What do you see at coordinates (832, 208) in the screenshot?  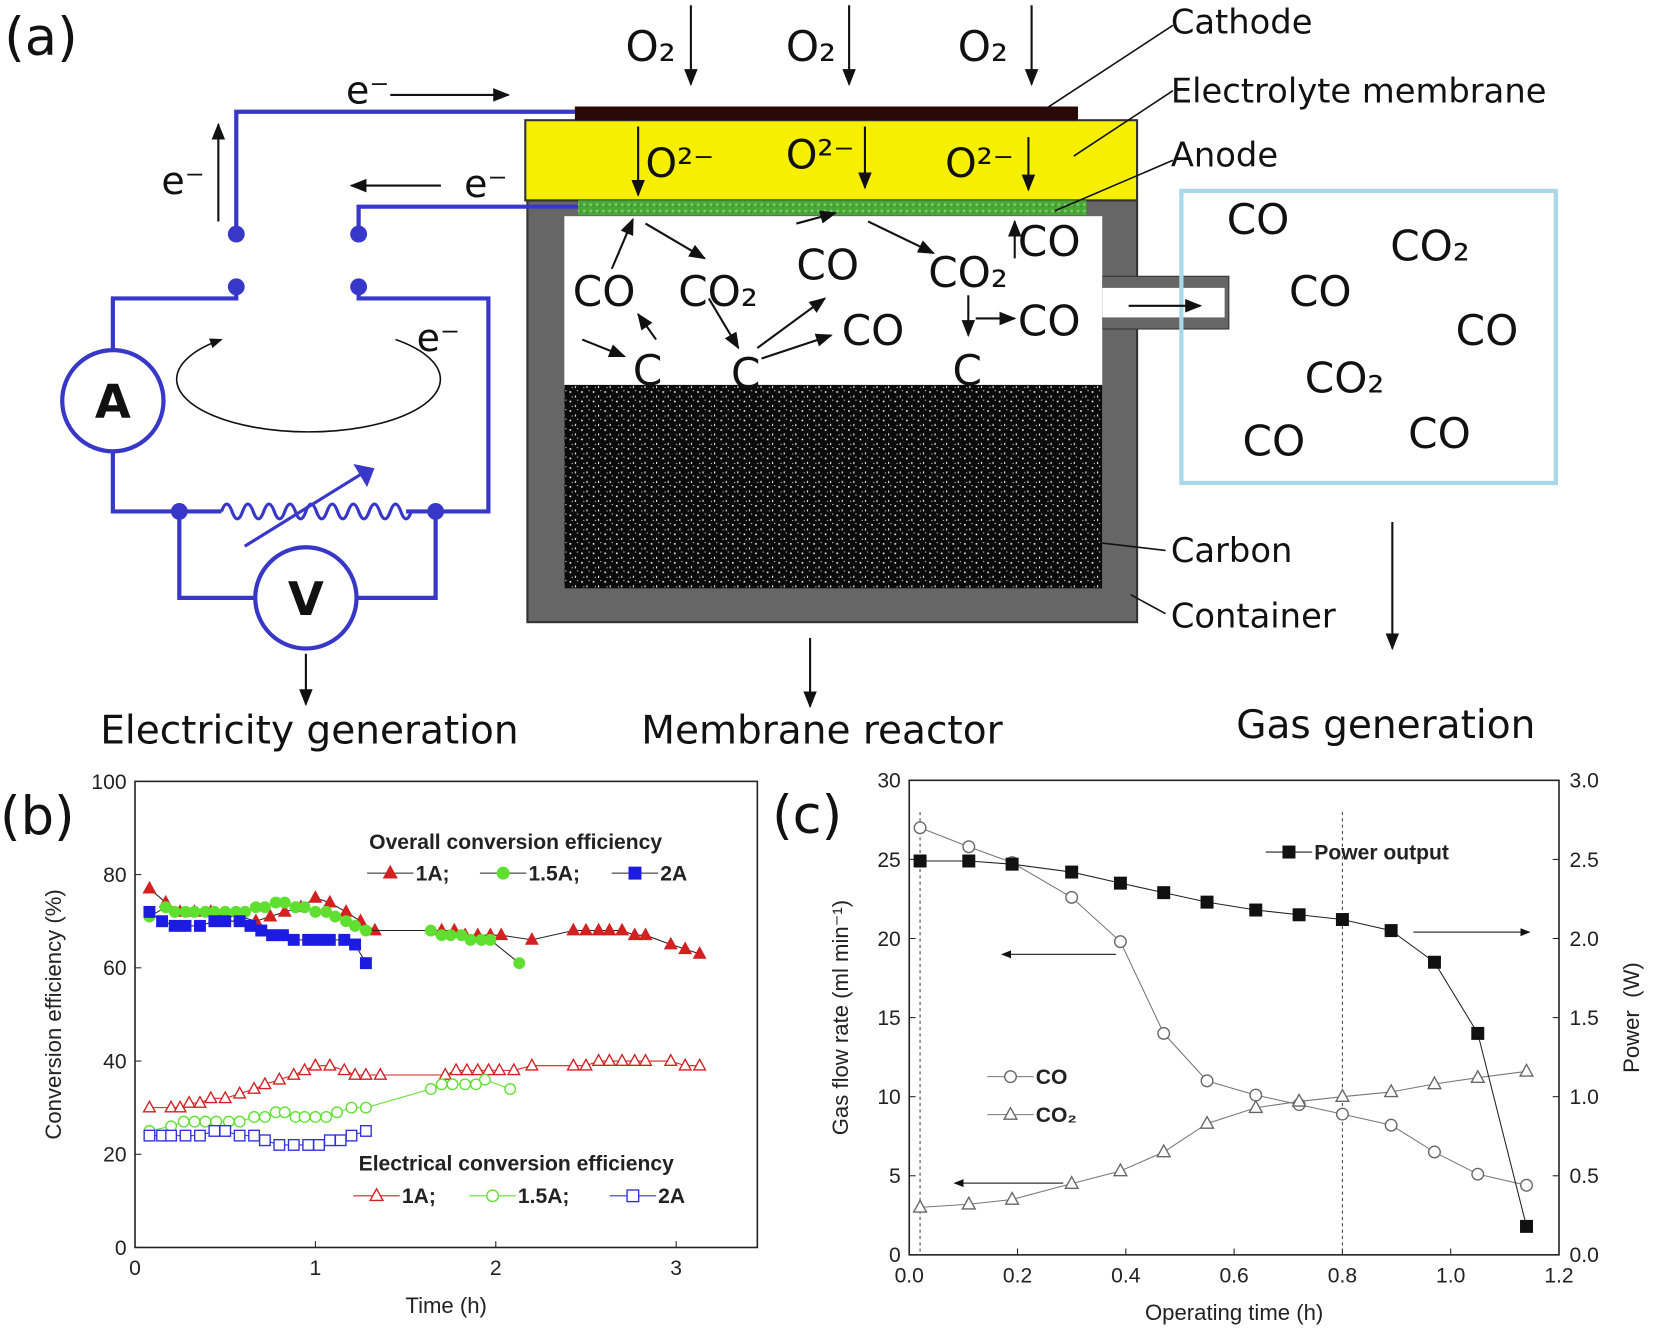 I see `anode` at bounding box center [832, 208].